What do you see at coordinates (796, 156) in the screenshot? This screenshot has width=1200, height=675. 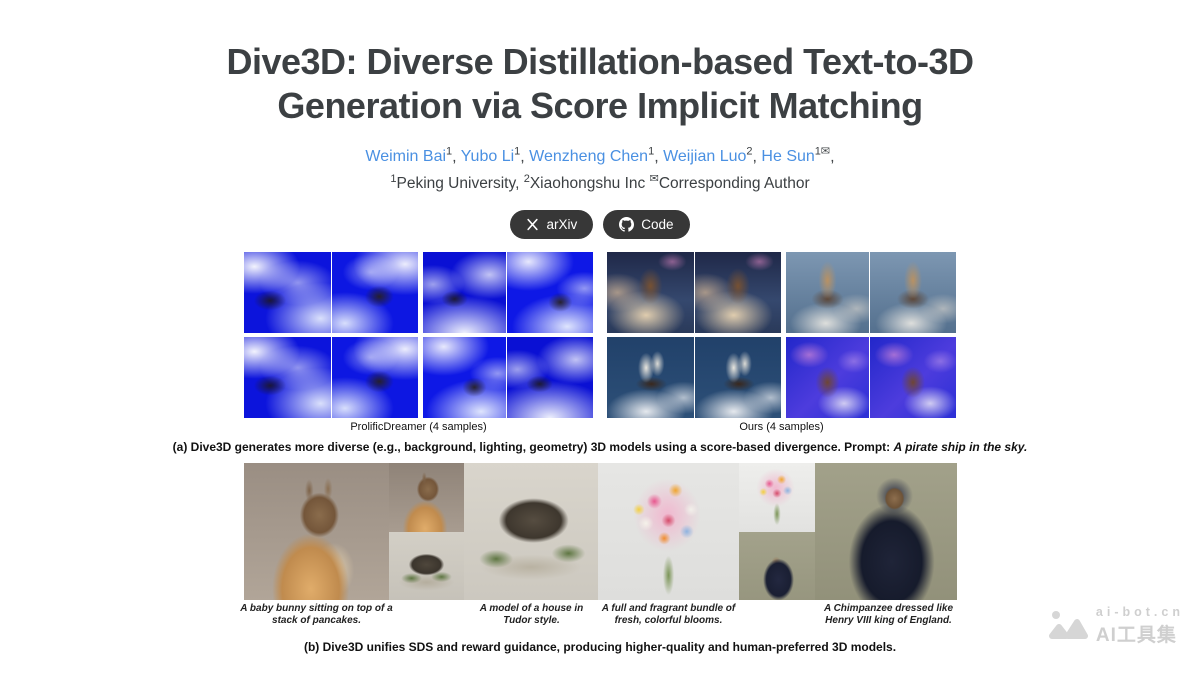 I see `author-link: He Sun1✉` at bounding box center [796, 156].